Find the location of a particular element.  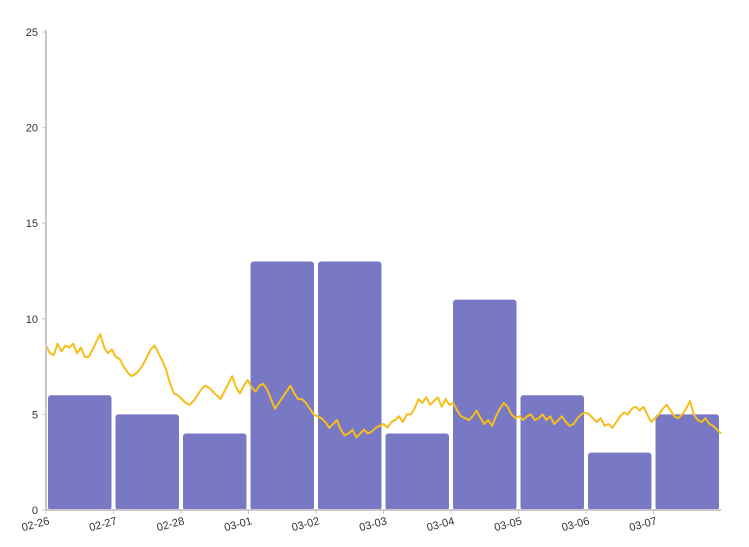

y-tick-label: 0 is located at coordinates (35, 511).